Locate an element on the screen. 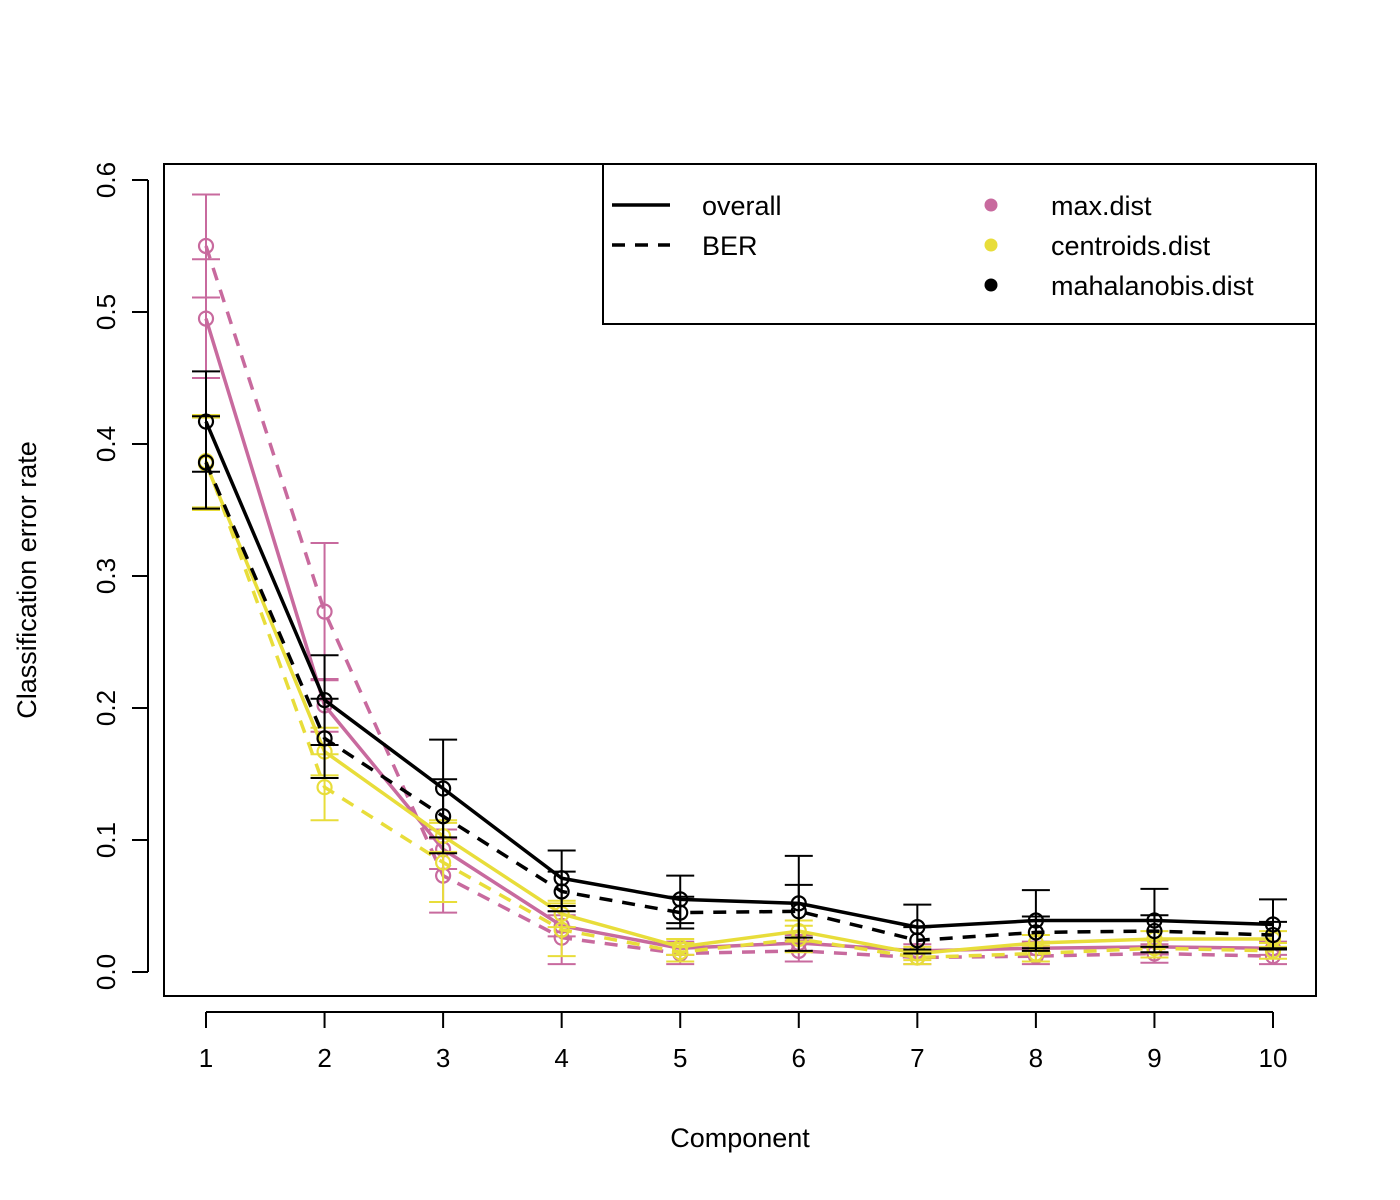 The width and height of the screenshot is (1400, 1200). x-tick-label-7: 7 is located at coordinates (917, 1058).